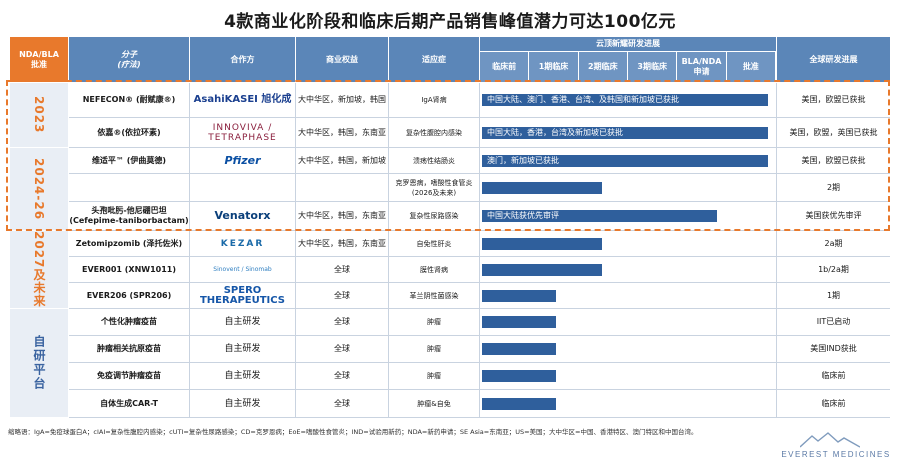 The height and width of the screenshot is (467, 900). Describe the element at coordinates (242, 215) in the screenshot. I see `partner-logo: Venatorx` at that location.